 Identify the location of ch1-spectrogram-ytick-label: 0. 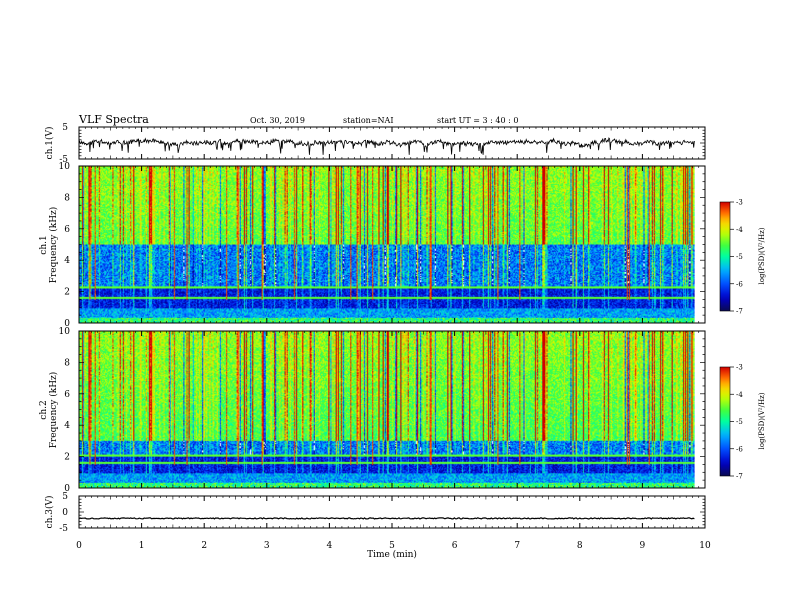
(67, 324).